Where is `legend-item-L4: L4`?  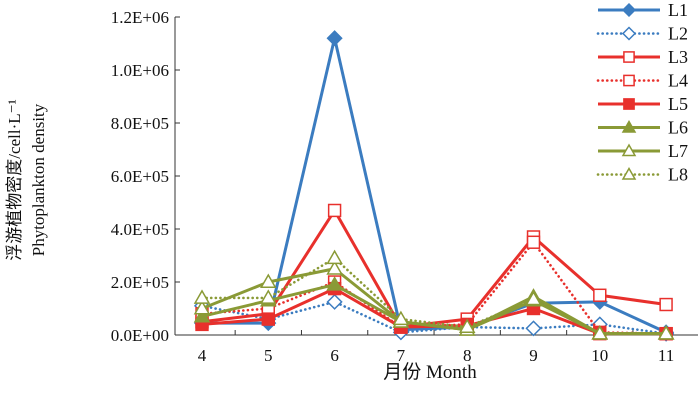
legend-item-L4: L4 is located at coordinates (642, 81).